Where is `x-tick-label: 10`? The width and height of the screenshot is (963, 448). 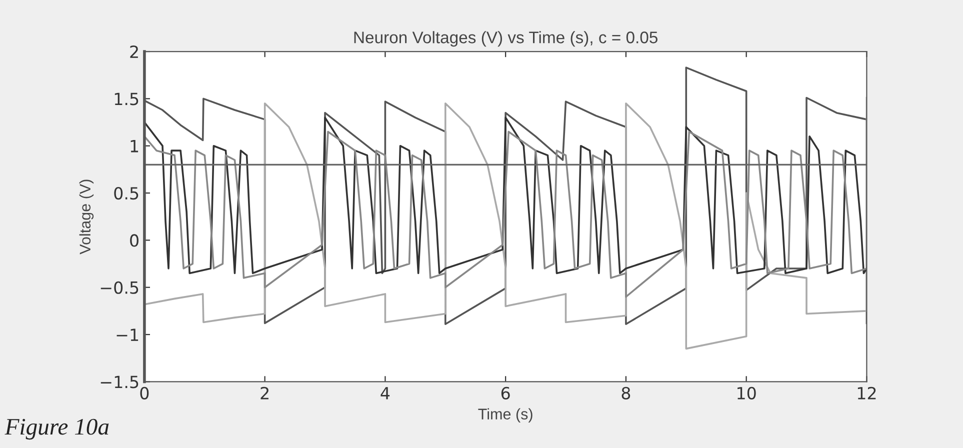 x-tick-label: 10 is located at coordinates (747, 393).